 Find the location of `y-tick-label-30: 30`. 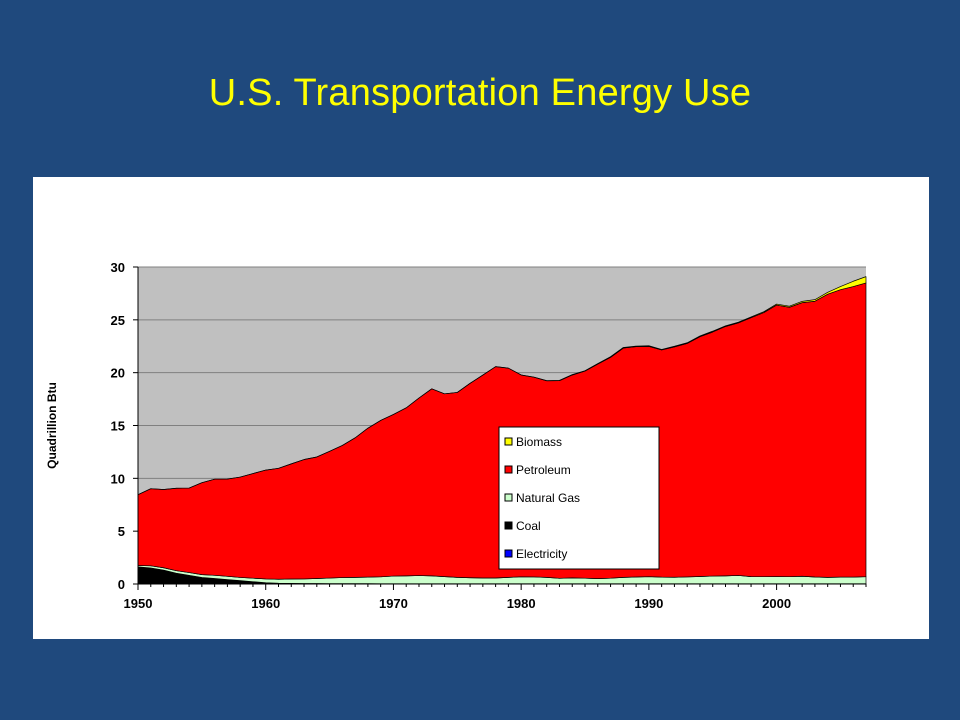

y-tick-label-30: 30 is located at coordinates (118, 267).